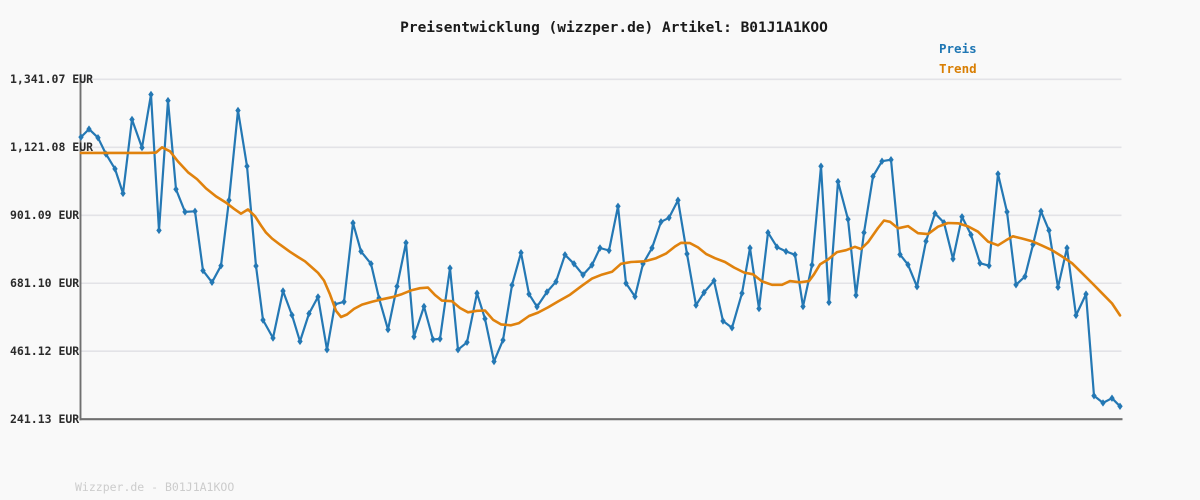 This screenshot has height=500, width=1200. Describe the element at coordinates (958, 68) in the screenshot. I see `legend-item-trend: Trend` at that location.